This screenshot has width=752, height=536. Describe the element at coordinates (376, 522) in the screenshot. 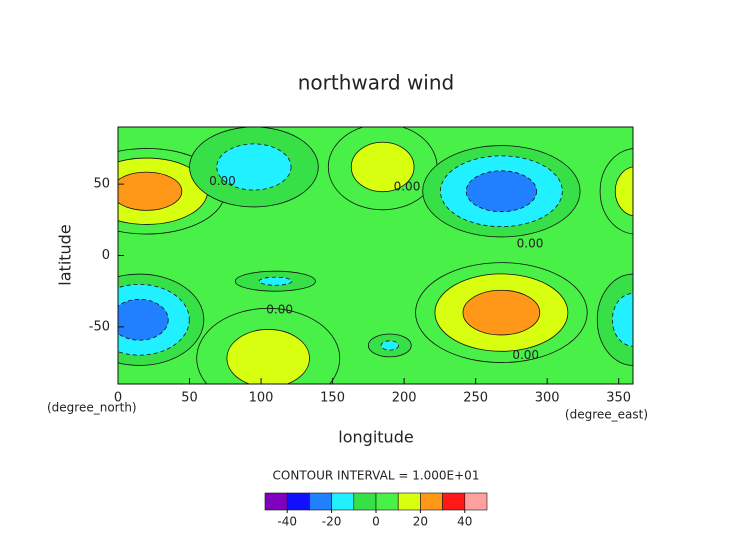

I see `colorbar-tick-label: 0` at that location.